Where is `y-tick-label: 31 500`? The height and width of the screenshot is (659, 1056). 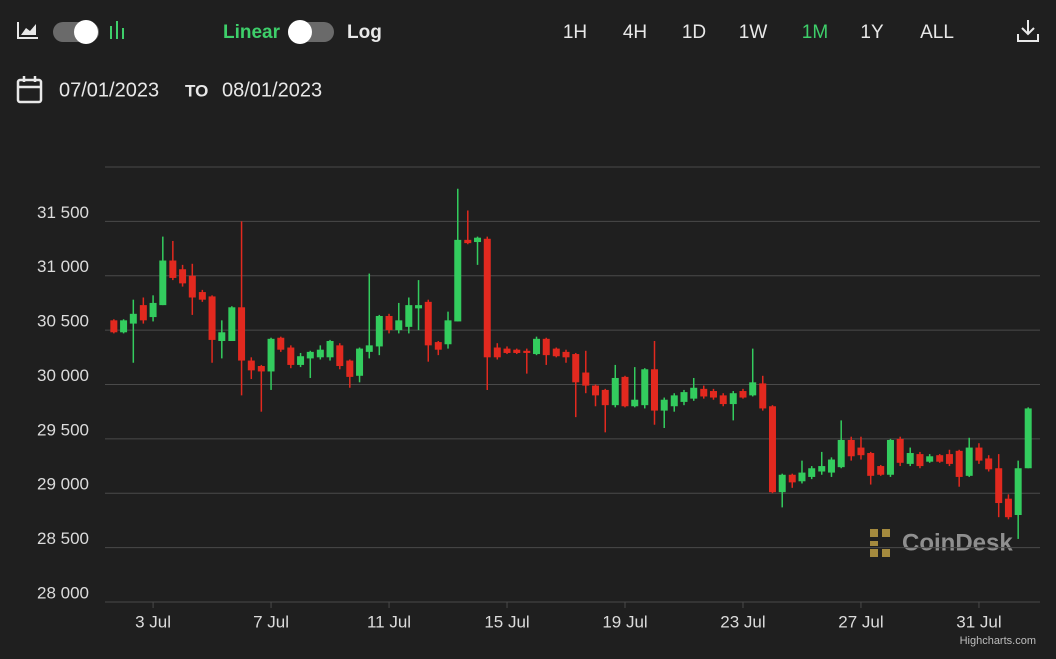 y-tick-label: 31 500 is located at coordinates (63, 212).